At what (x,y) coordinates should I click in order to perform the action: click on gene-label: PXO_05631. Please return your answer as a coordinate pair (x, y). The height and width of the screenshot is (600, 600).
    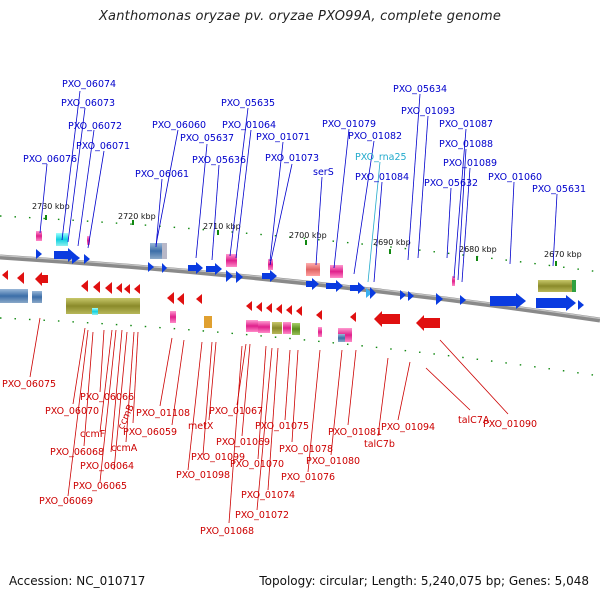
    Looking at the image, I should click on (559, 189).